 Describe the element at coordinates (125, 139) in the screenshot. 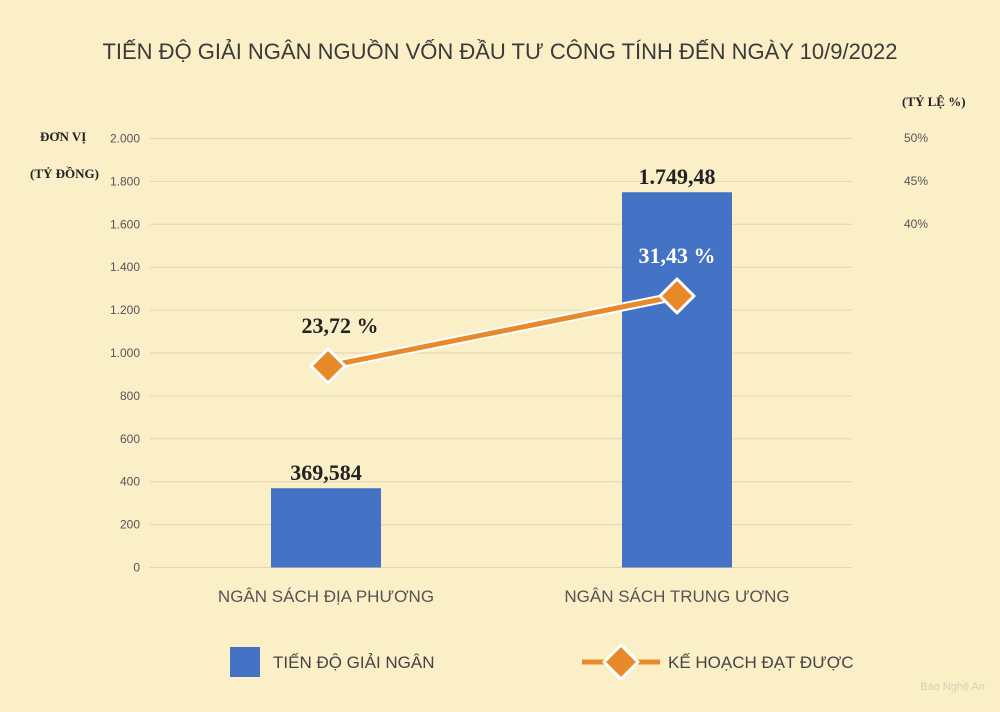

I see `y-tick-label: 2.000` at that location.